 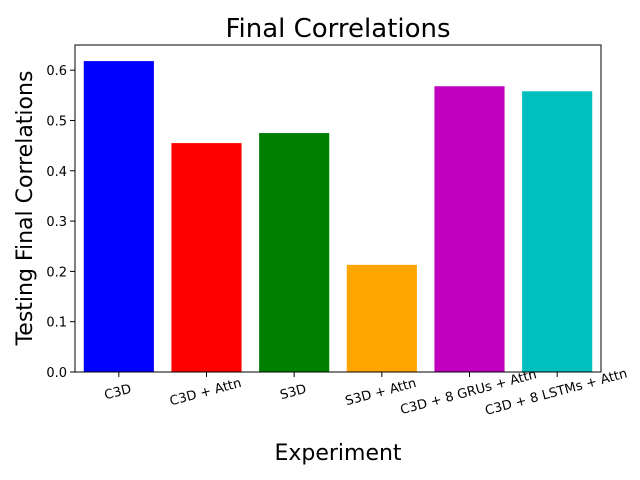 What do you see at coordinates (293, 392) in the screenshot?
I see `x-tick-label-2: S3D` at bounding box center [293, 392].